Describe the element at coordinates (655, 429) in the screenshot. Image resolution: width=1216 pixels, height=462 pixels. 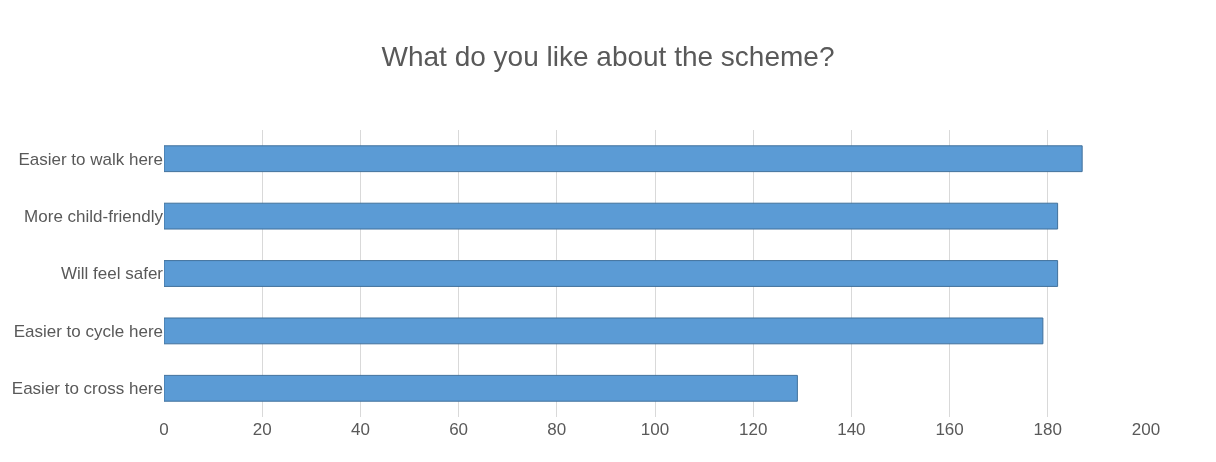
I see `x-tick-label: 100` at that location.